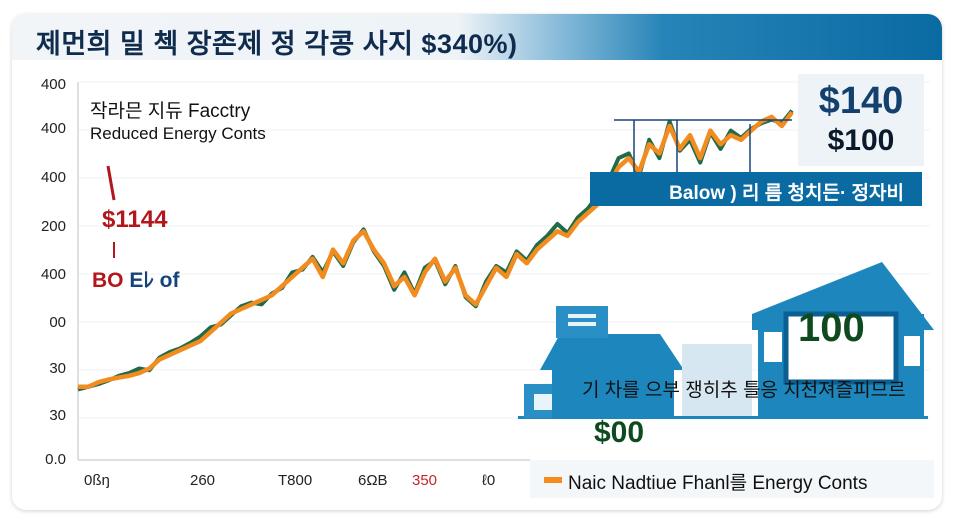 This screenshot has height=528, width=960. I want to click on price-box: $140 $100, so click(861, 120).